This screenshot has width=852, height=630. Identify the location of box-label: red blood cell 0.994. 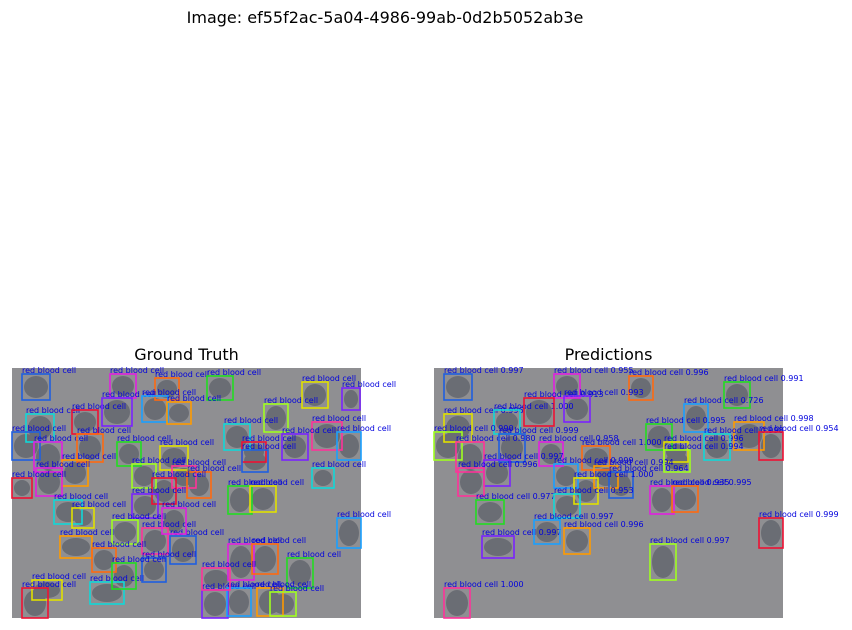
(704, 446).